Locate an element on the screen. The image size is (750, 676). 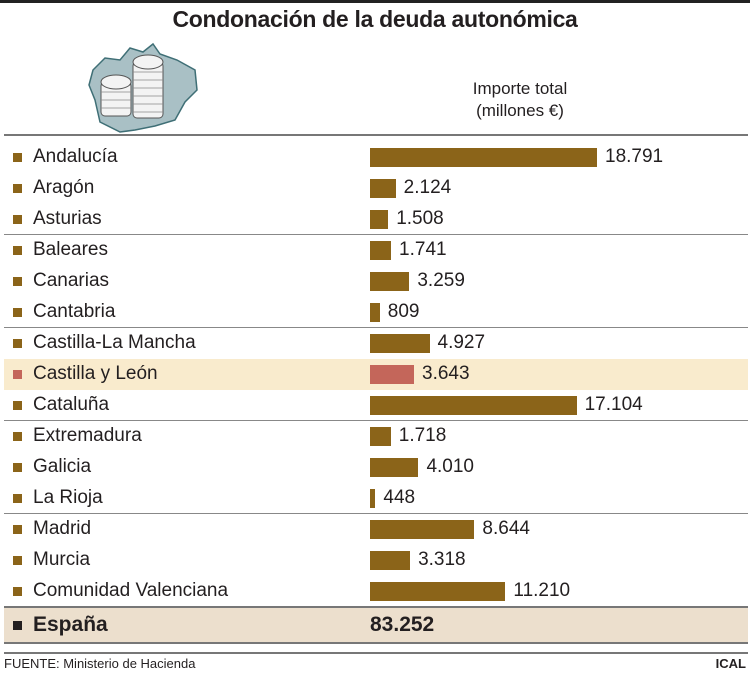
value-label: 3.643 is located at coordinates (446, 373).